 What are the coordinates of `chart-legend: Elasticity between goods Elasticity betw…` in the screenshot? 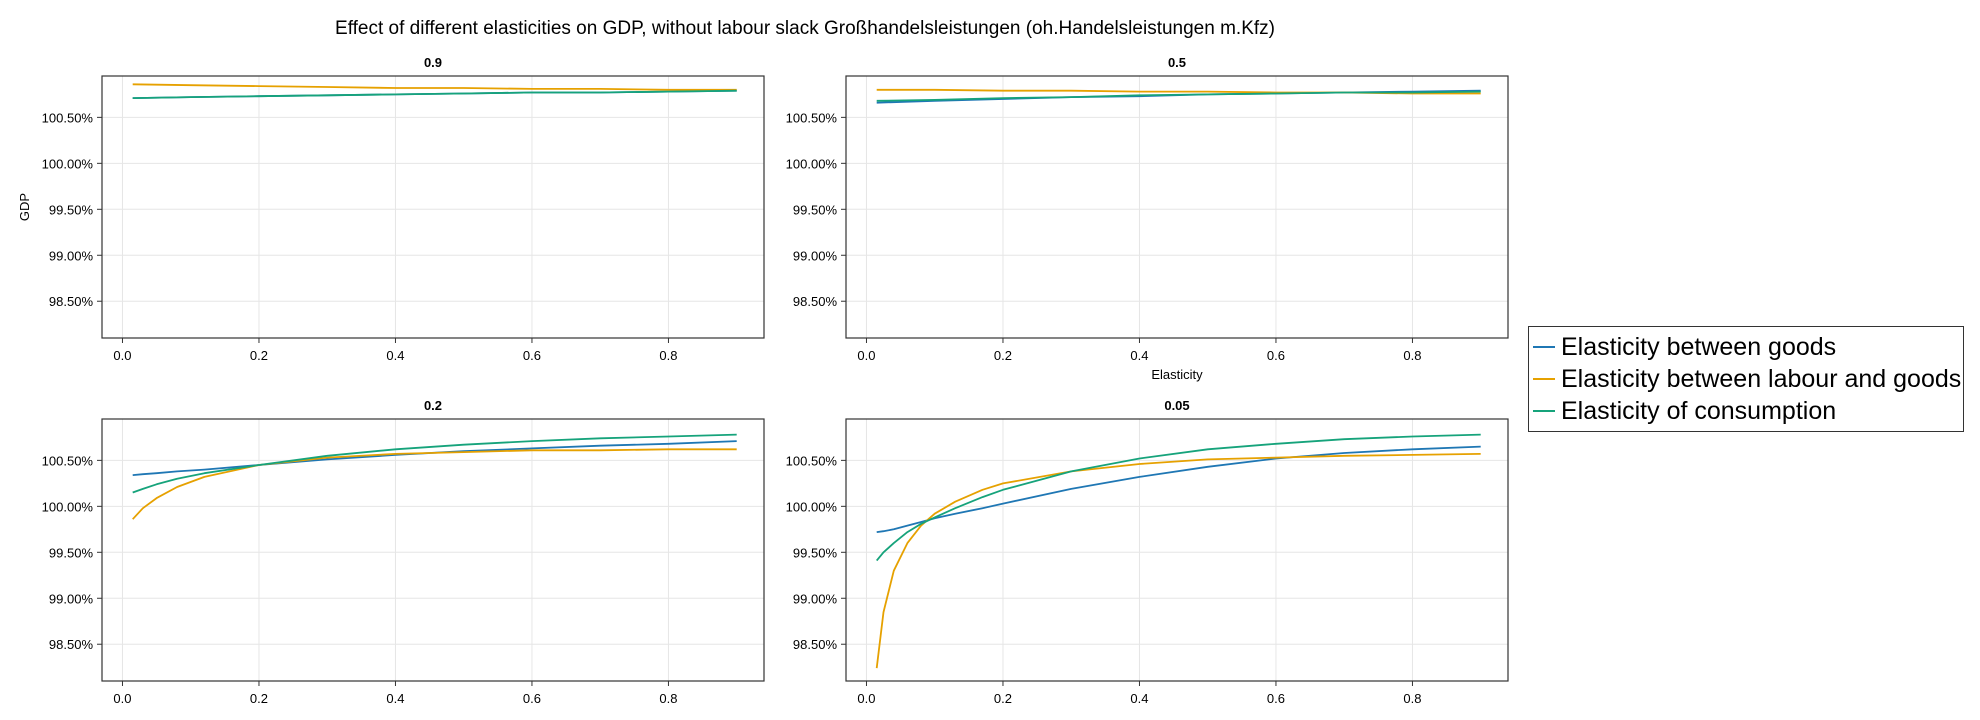 It's located at (1746, 379).